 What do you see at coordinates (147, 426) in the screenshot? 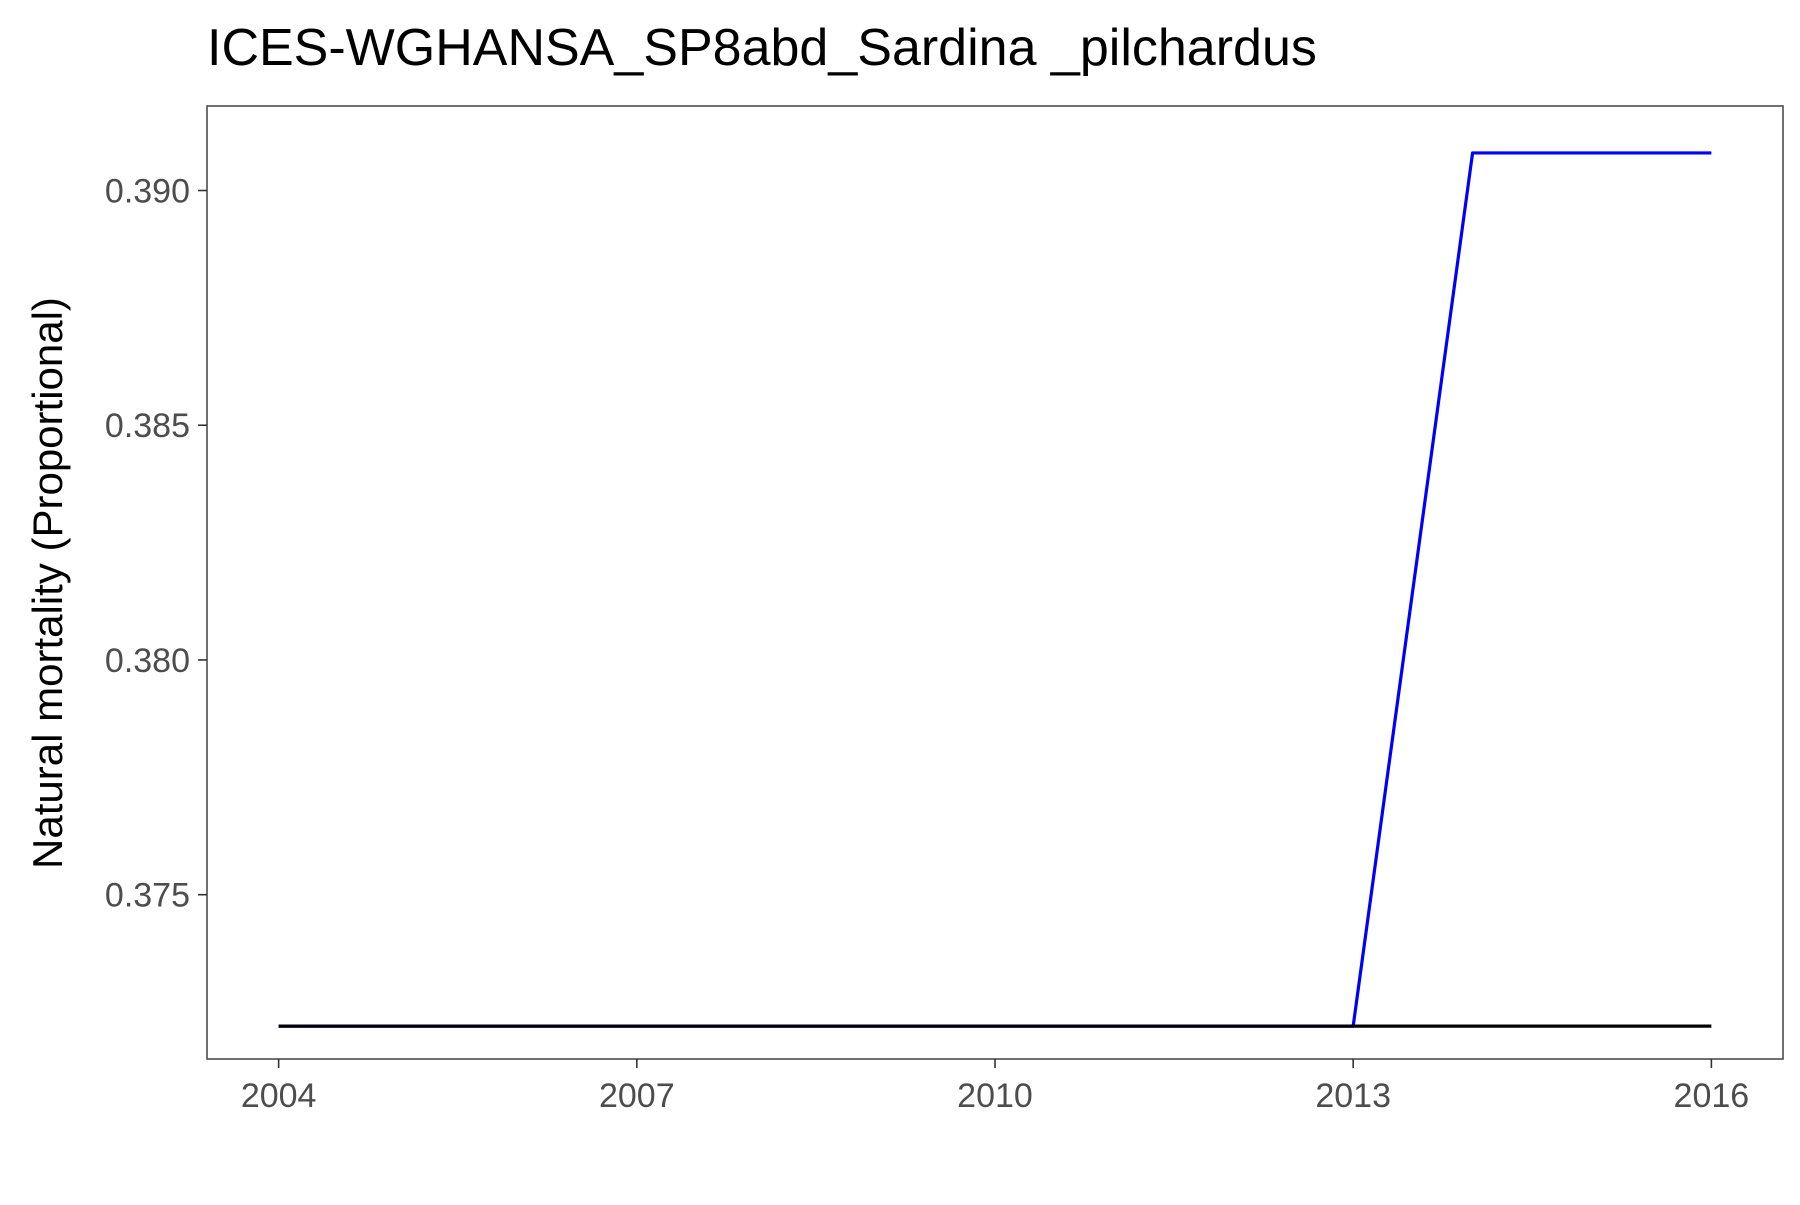
I see `y-tick-label: 0.385` at bounding box center [147, 426].